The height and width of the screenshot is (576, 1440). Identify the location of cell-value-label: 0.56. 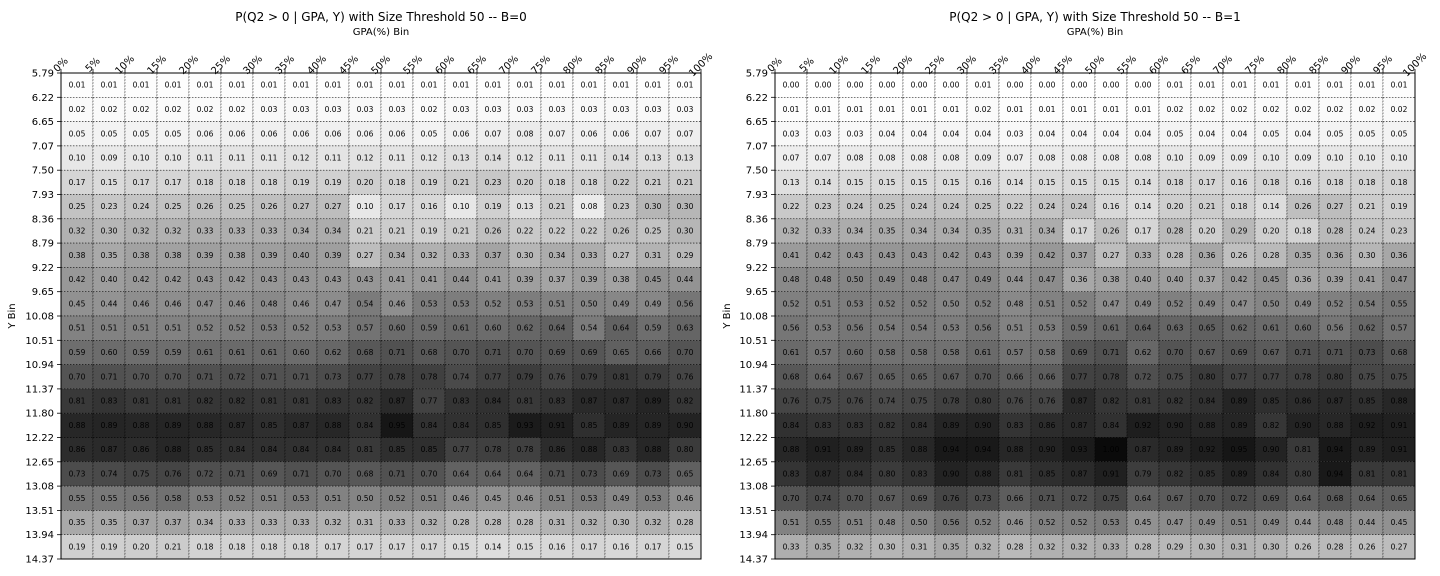
(791, 328).